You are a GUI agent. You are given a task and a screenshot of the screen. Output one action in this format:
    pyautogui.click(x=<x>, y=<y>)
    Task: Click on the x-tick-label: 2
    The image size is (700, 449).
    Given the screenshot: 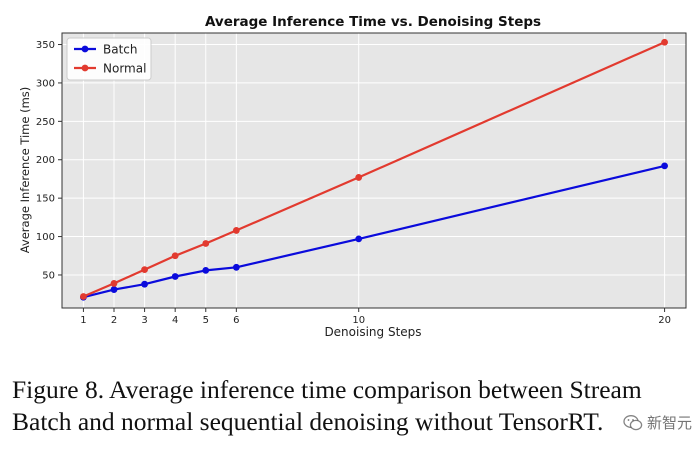 What is the action you would take?
    pyautogui.click(x=114, y=320)
    